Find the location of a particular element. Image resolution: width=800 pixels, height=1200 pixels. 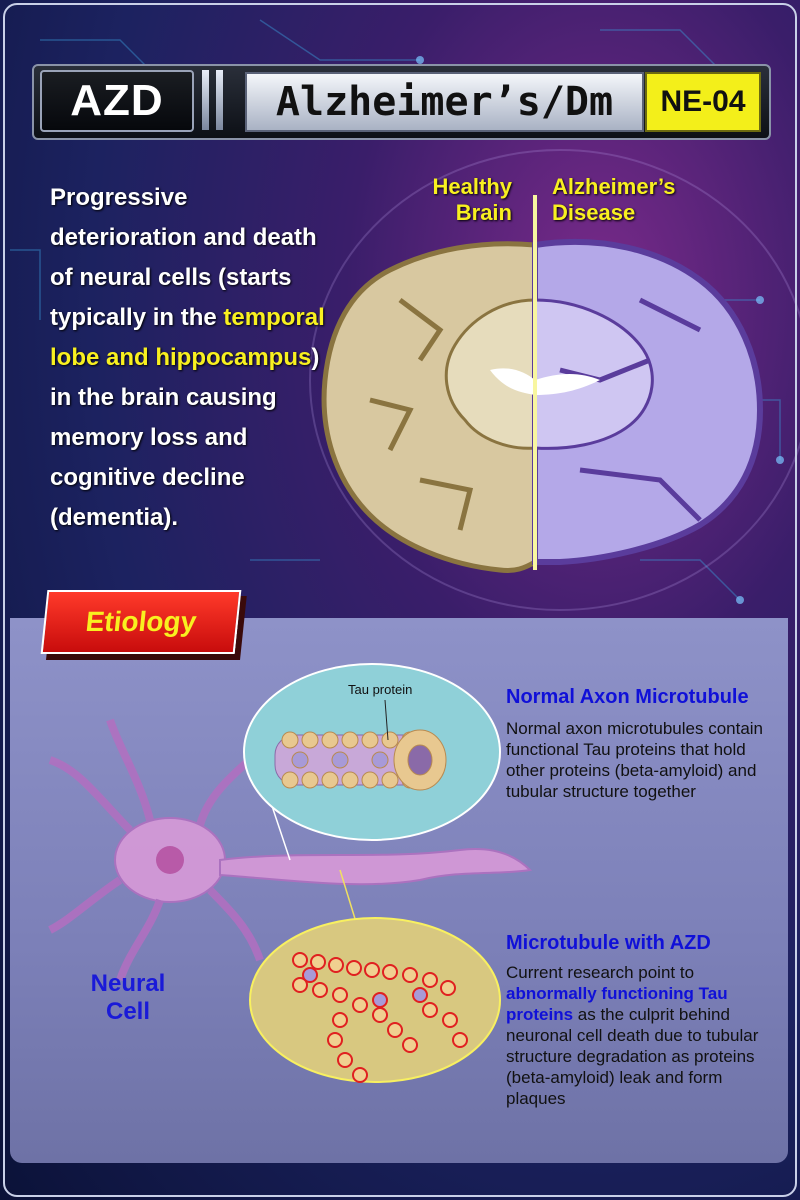

azd-microtubule-title: Microtubule with AZD is located at coordinates (608, 943).